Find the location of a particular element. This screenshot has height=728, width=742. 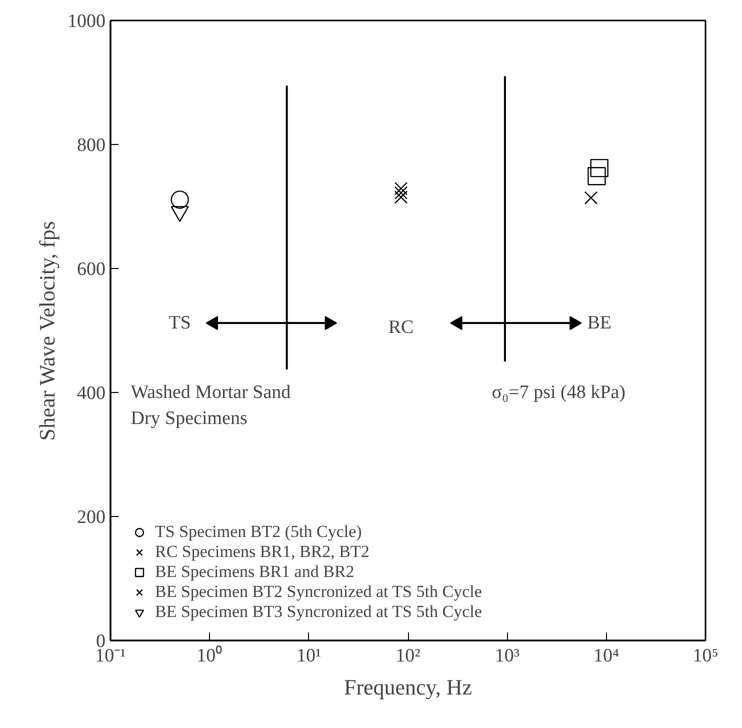

y-axis-title: Shear Wave Velocity, fps is located at coordinates (47, 331).